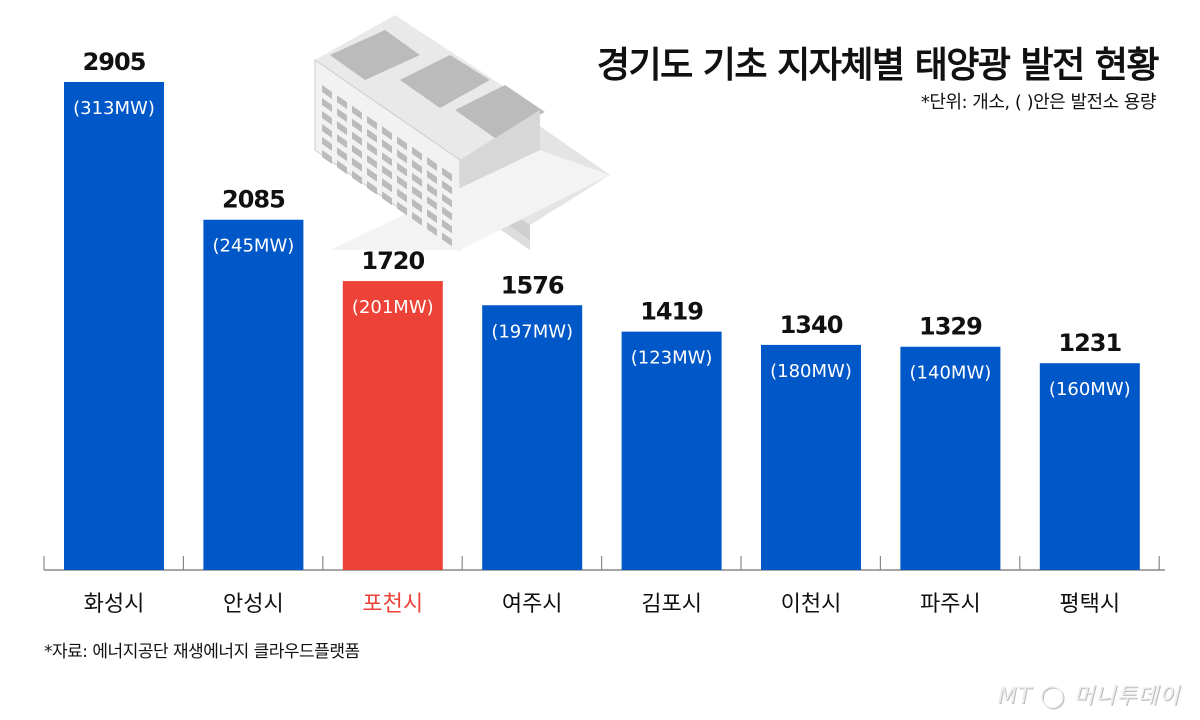 This screenshot has height=720, width=1200. I want to click on capacity-label: (123MW), so click(672, 358).